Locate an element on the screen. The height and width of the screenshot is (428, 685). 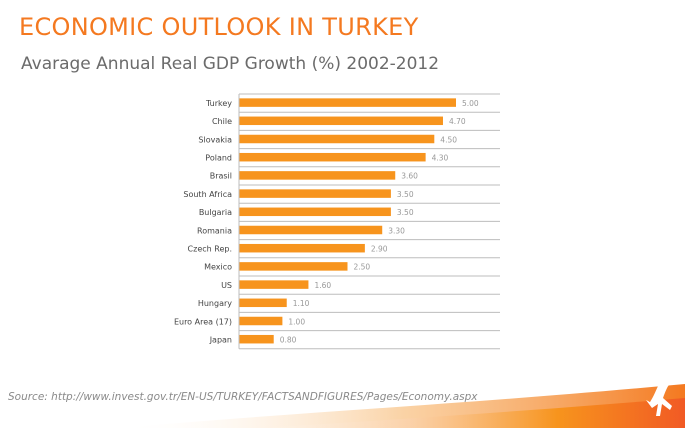
category-label: Euro Area (17) is located at coordinates (203, 321).